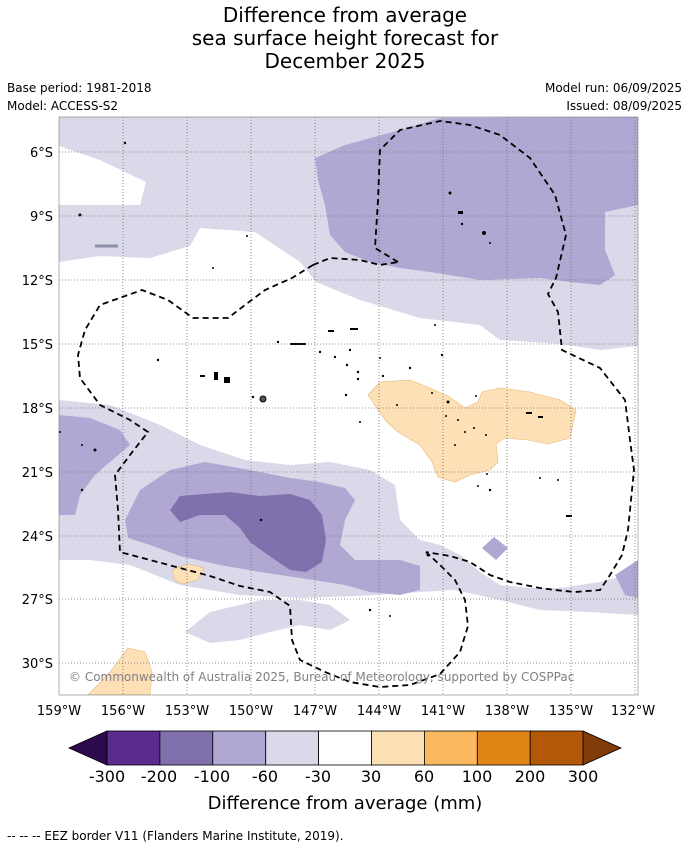  I want to click on colorbar-ticks: -300 -200 -100 -60 -30 30 60 100 200 300, so click(343, 776).